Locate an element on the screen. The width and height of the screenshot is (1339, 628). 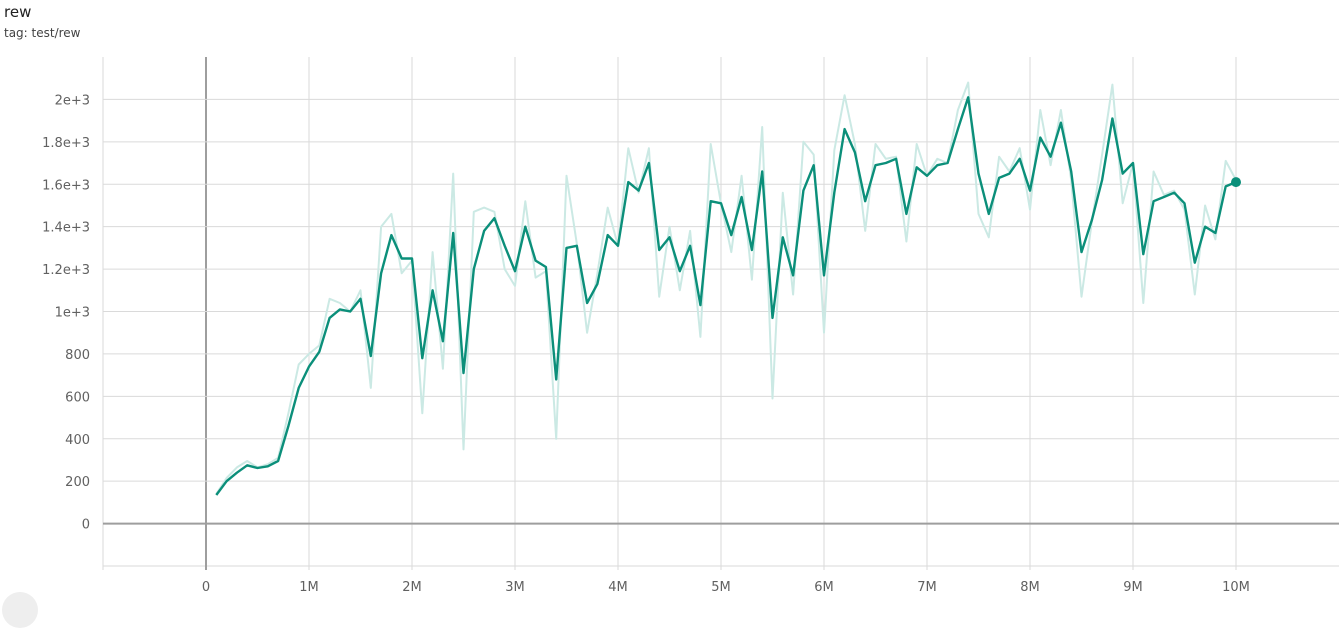
y-tick-label: 2e+3 is located at coordinates (72, 100).